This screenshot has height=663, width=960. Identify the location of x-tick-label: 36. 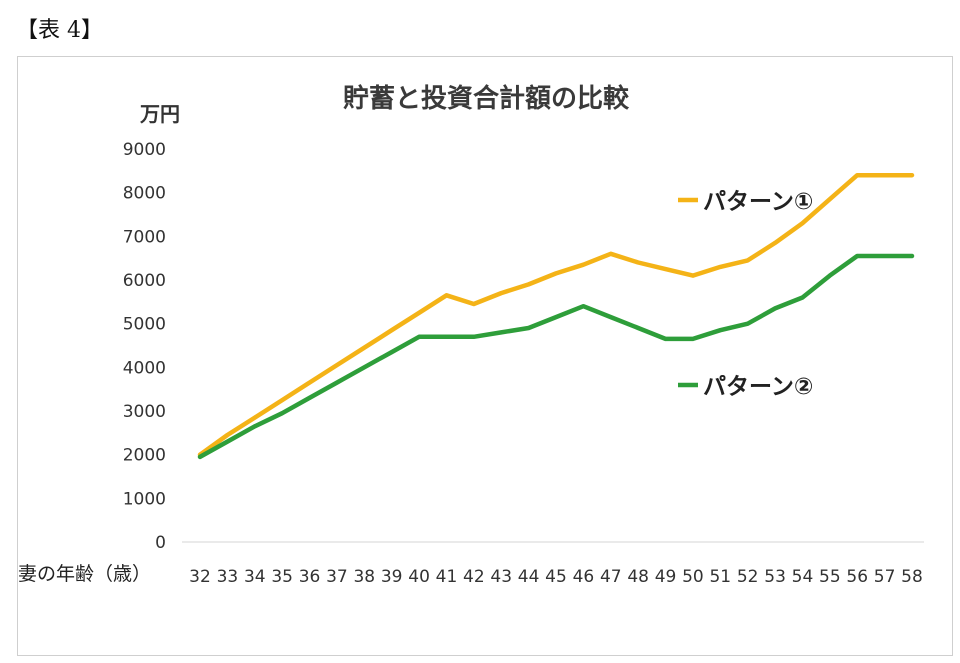
(310, 577).